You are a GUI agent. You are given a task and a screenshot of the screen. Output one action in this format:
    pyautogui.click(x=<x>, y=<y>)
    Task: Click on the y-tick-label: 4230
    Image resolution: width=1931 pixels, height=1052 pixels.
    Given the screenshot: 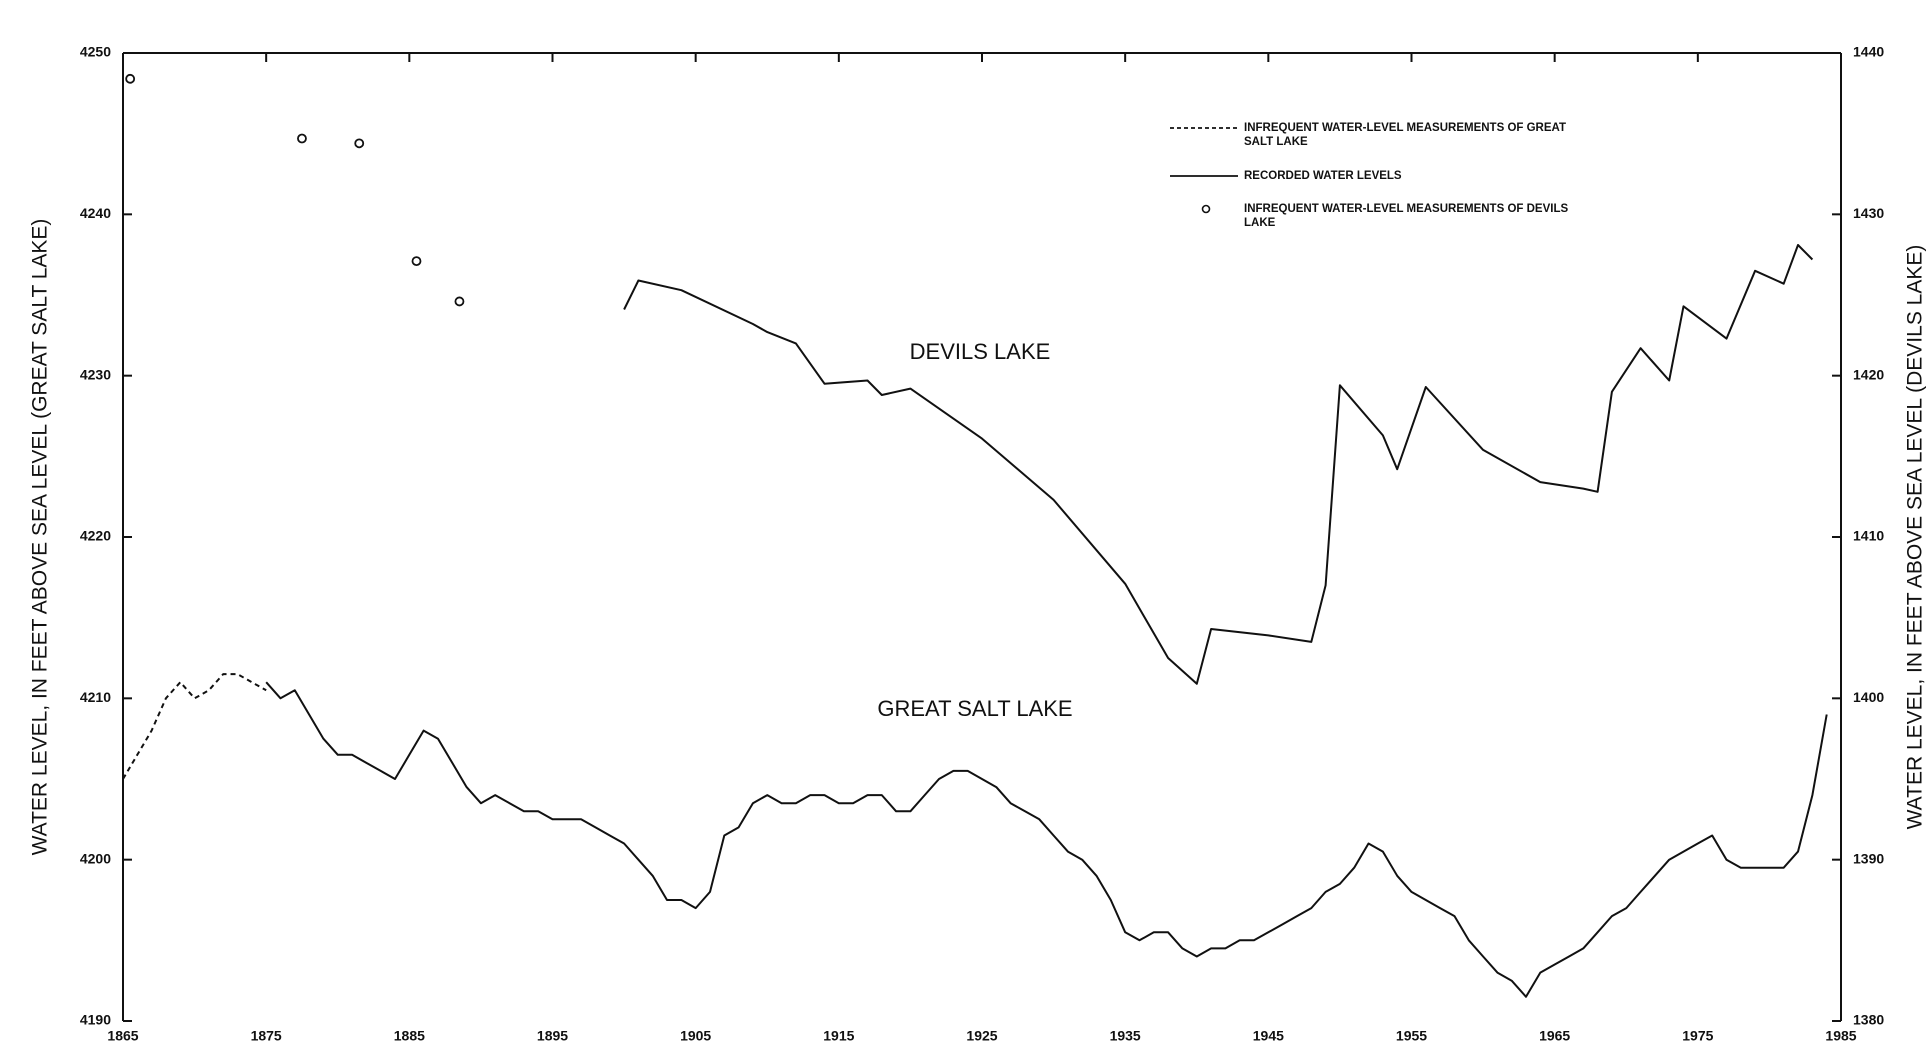 What is the action you would take?
    pyautogui.click(x=95, y=374)
    